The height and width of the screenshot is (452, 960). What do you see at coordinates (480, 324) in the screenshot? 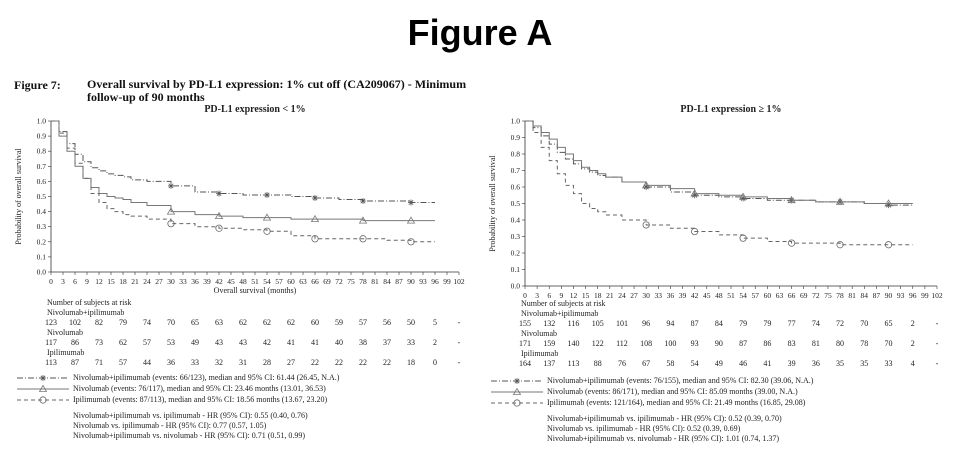
I see `risk-row-values-nivo-ipi: 155 132 116 105 101 96 94 87 84 79 79 77 74 72 70 65 2 -` at bounding box center [480, 324].